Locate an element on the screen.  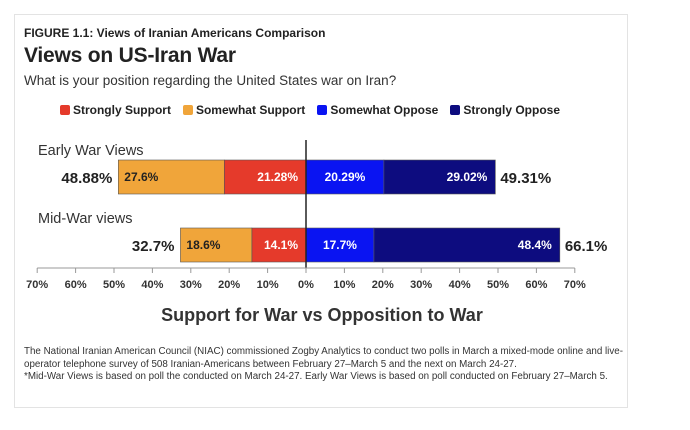
total-oppose-label: 66.1% is located at coordinates (586, 246).